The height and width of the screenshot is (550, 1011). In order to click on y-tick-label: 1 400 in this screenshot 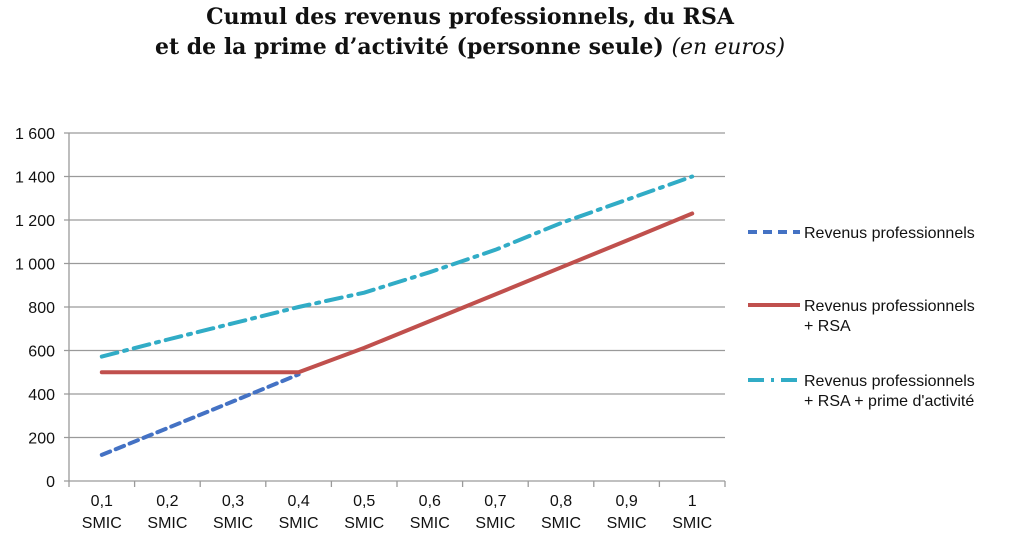, I will do `click(35, 178)`.